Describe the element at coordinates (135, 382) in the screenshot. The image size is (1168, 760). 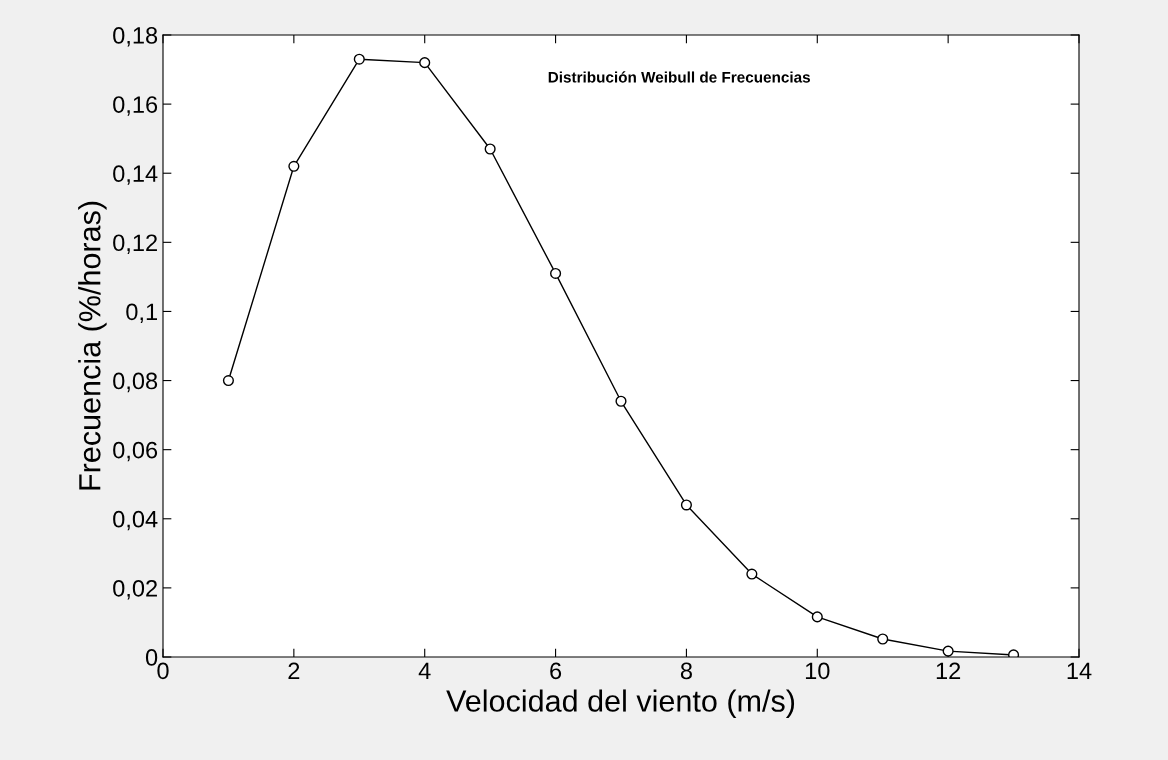
I see `y-tick-label: 0,08` at that location.